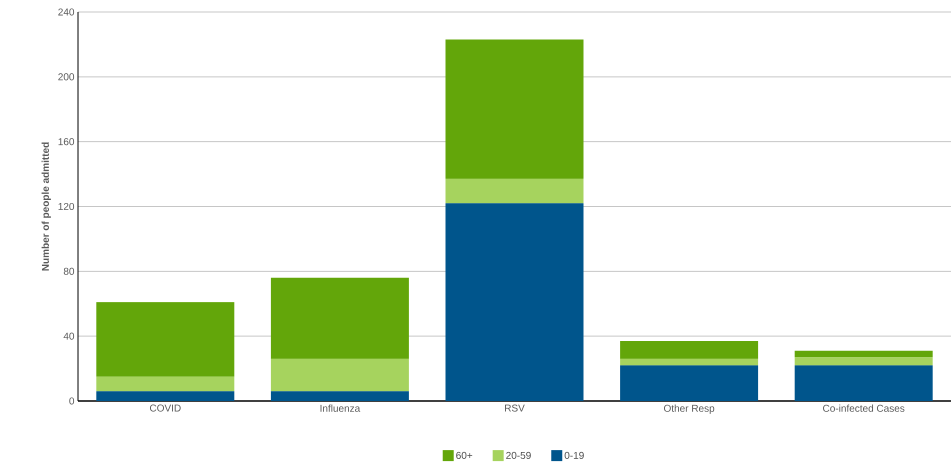  Describe the element at coordinates (69, 336) in the screenshot. I see `y-tick-label: 40` at that location.